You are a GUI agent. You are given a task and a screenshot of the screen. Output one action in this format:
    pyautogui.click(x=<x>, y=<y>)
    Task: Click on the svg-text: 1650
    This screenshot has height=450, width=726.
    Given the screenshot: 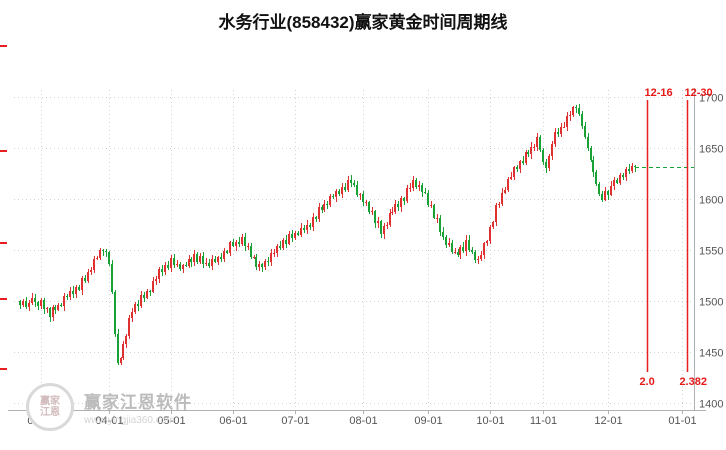 What is the action you would take?
    pyautogui.click(x=711, y=150)
    